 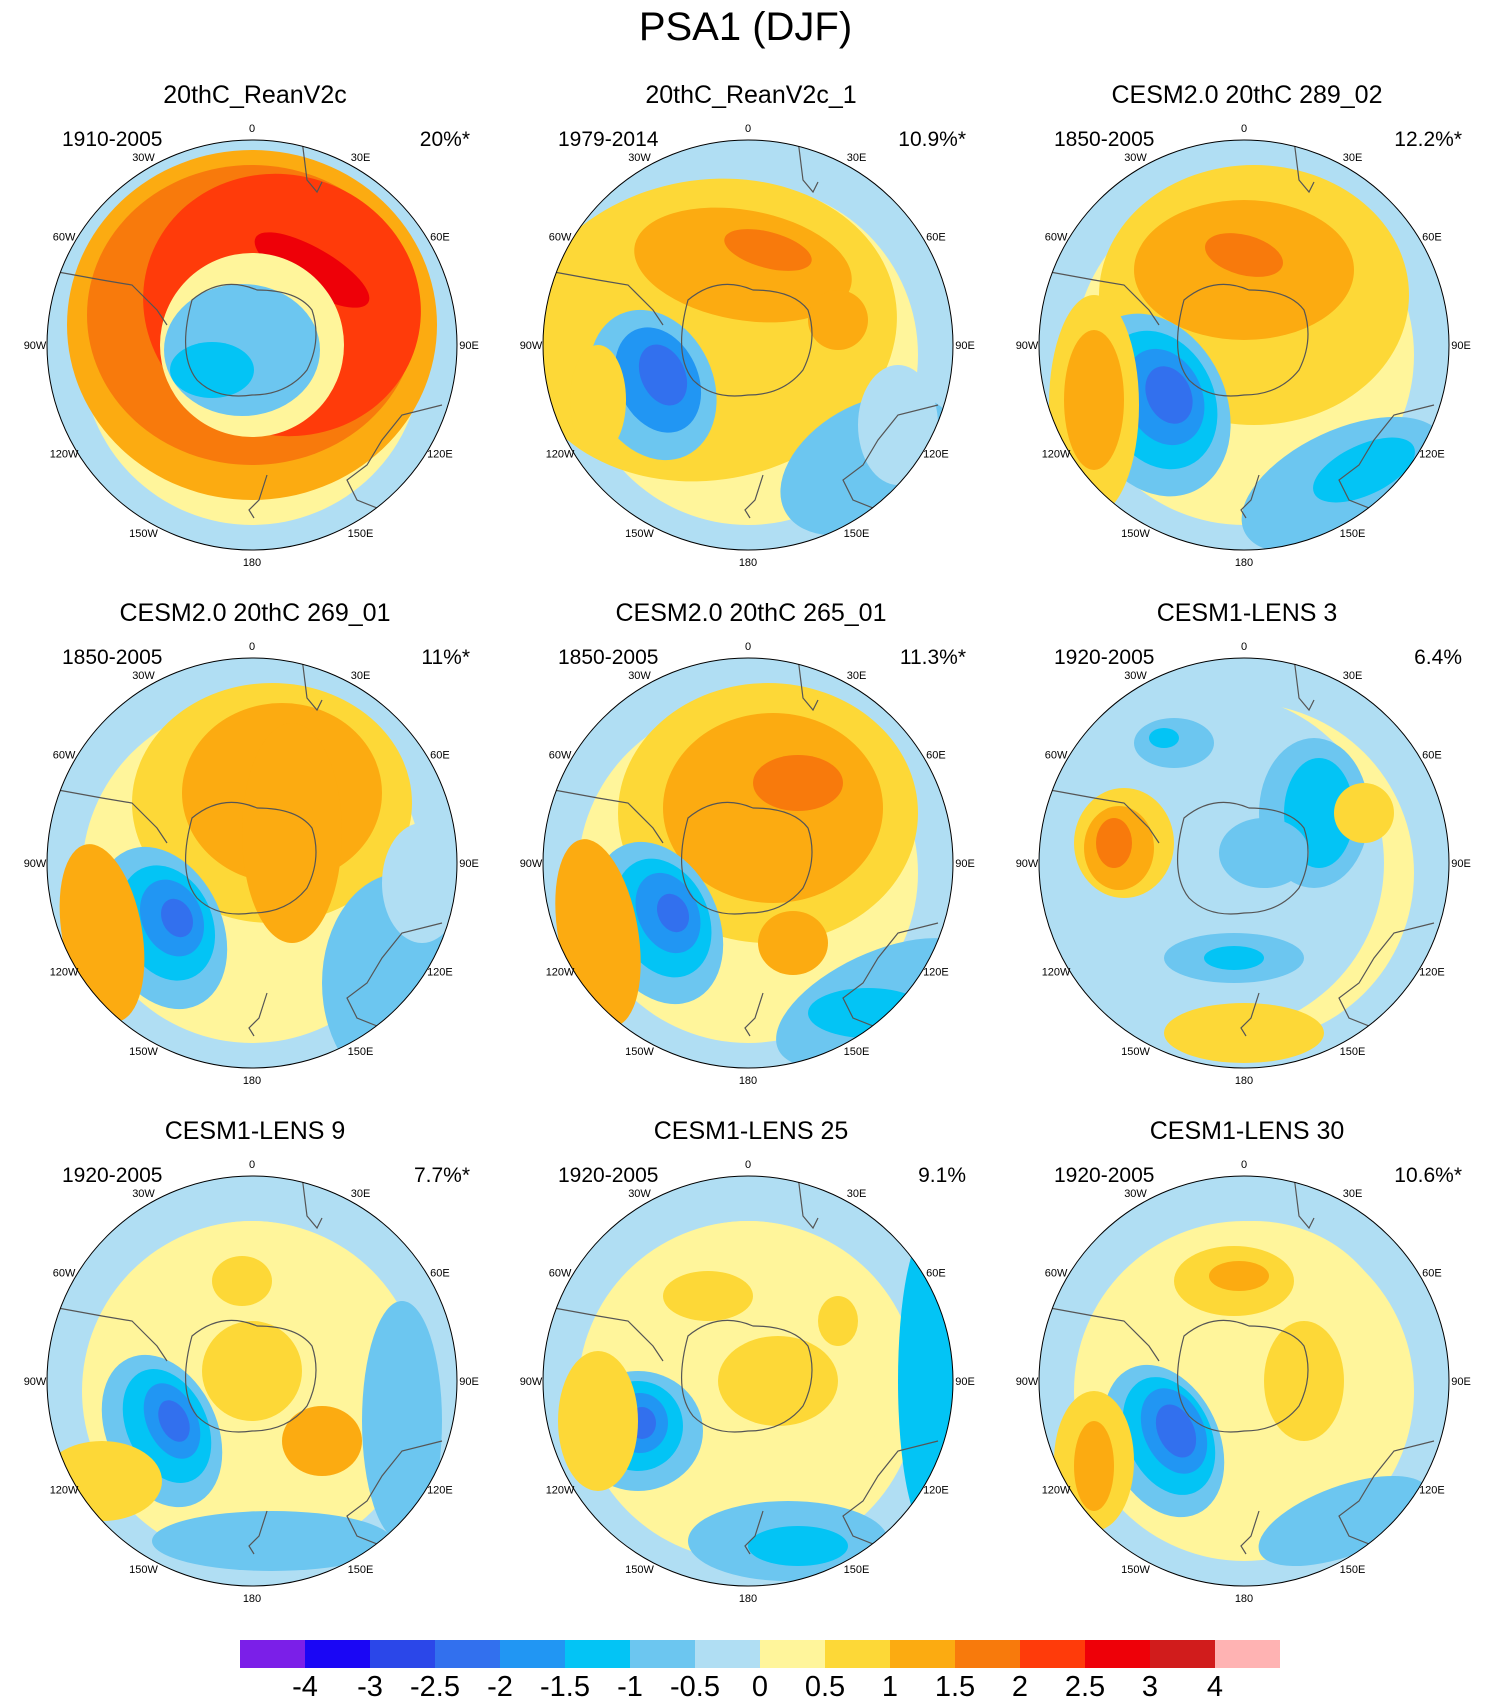 I want to click on panel-title: CESM1-LENS 25, so click(x=751, y=1131).